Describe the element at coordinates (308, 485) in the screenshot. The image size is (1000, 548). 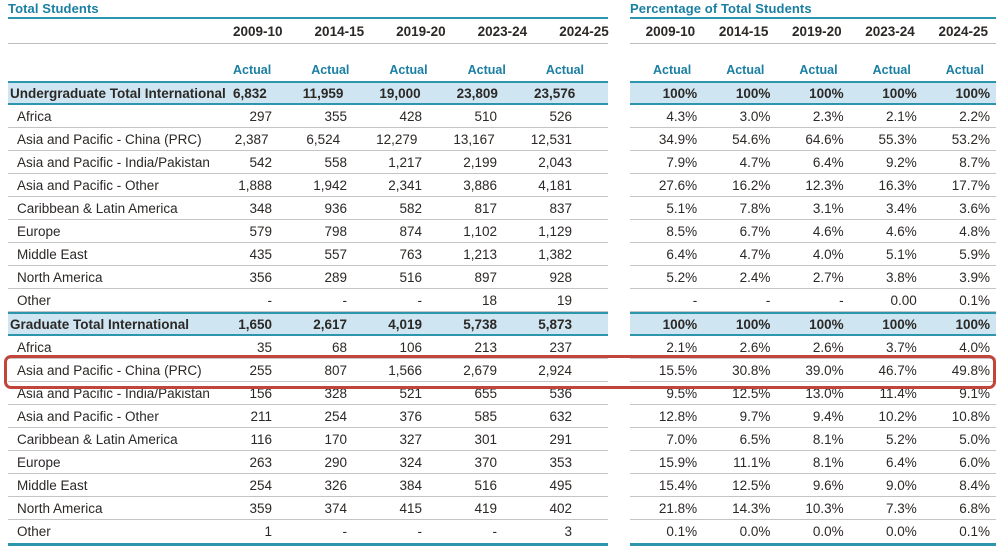
I see `table-row: Middle East 254 326 384 516 495` at that location.